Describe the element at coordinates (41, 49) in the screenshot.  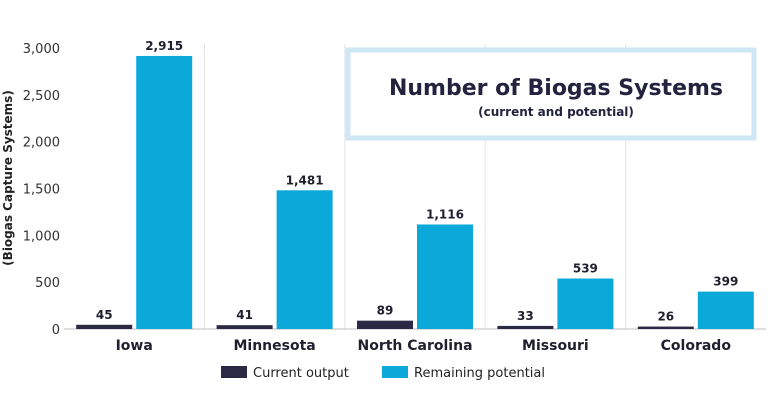
I see `y-tick-label: 3,000` at that location.